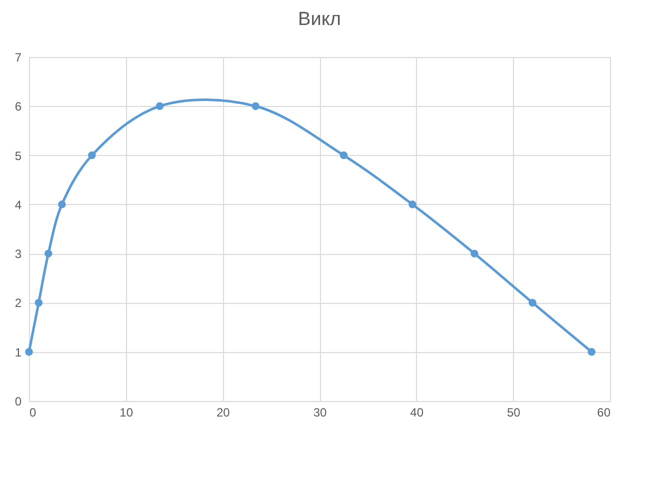  I want to click on y-tick-label: 7, so click(18, 57).